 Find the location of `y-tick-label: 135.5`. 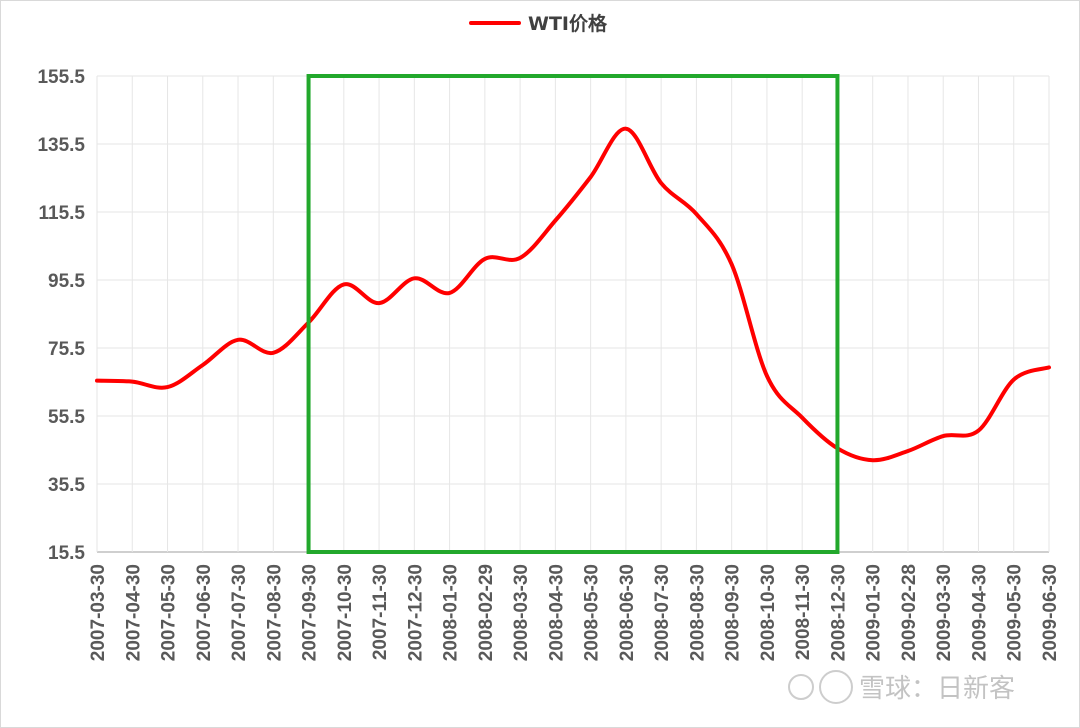

y-tick-label: 135.5 is located at coordinates (61, 145).